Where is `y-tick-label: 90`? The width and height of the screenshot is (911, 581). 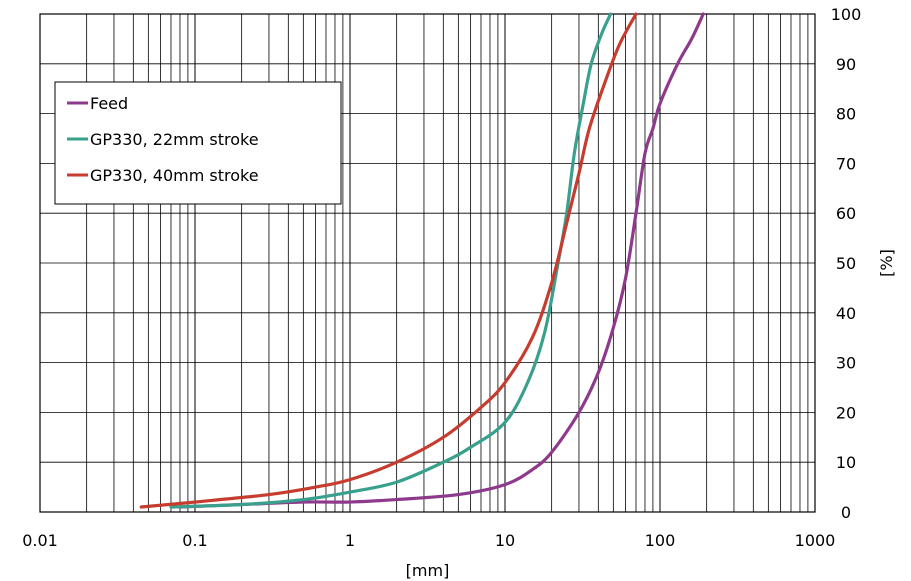
y-tick-label: 90 is located at coordinates (846, 64).